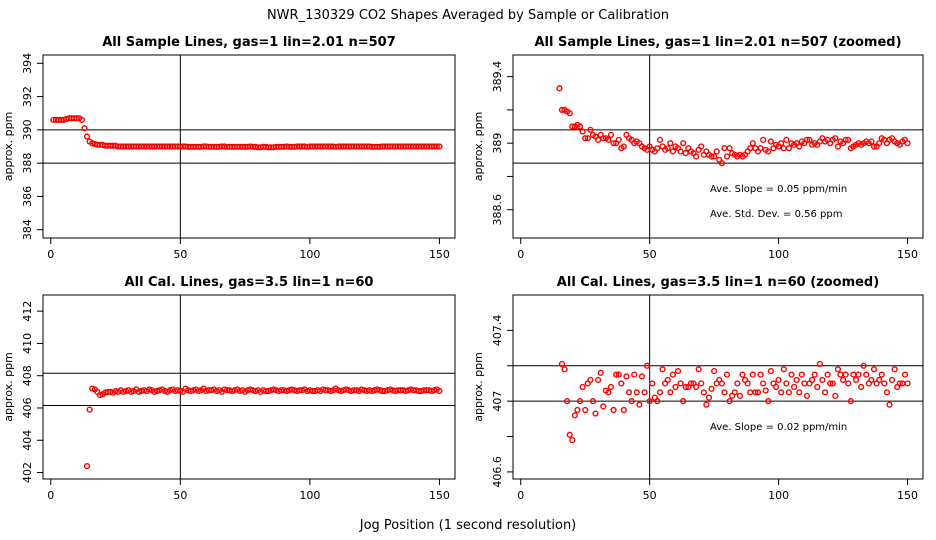 This screenshot has height=540, width=936. I want to click on y-tick-label: 392, so click(27, 96).